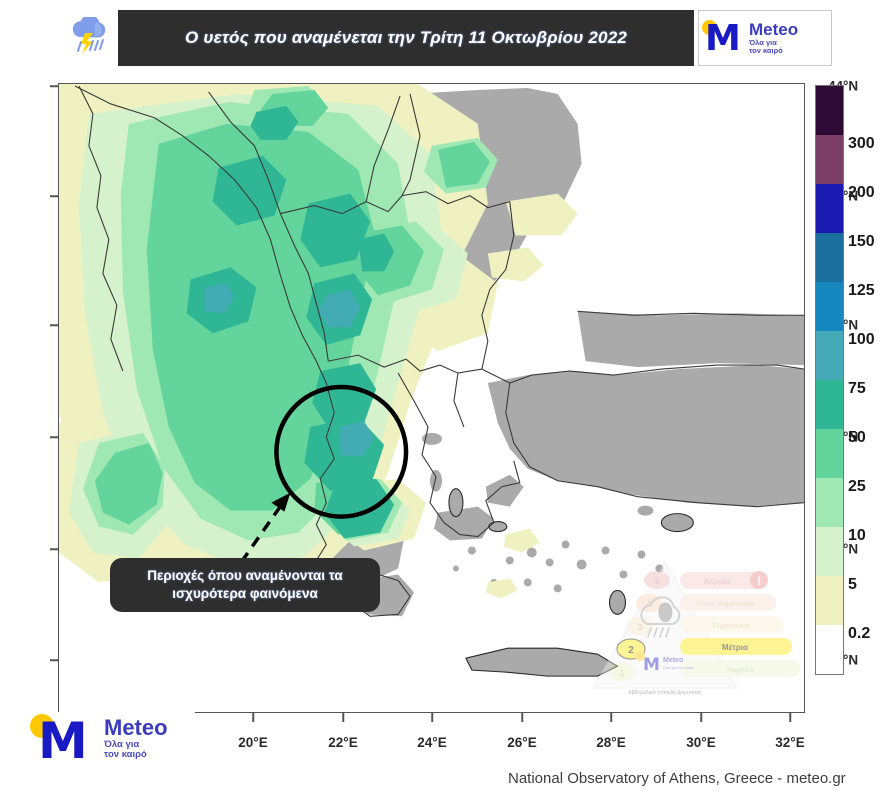 Image resolution: width=880 pixels, height=799 pixels. I want to click on pyramid-warning-badge: !, so click(759, 581).